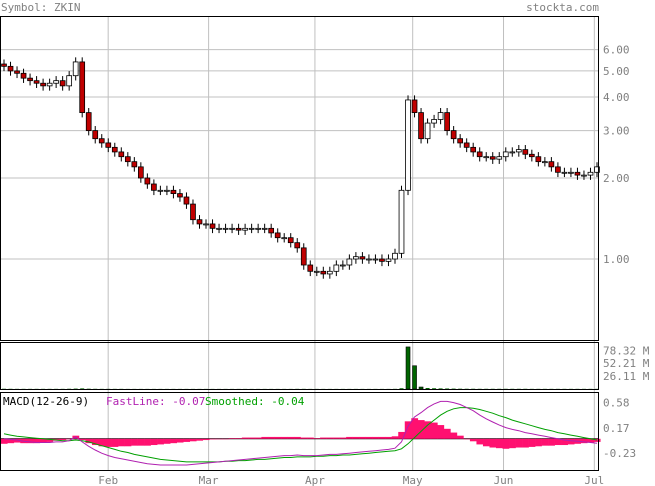  I want to click on macd-fastline-line, so click(300, 433).